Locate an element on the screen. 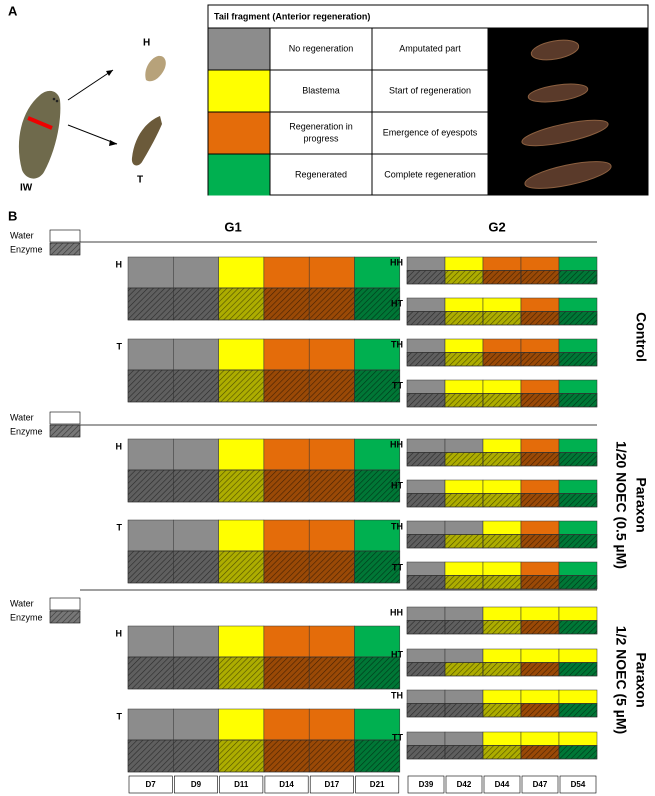 Image resolution: width=655 pixels, height=796 pixels. day-label: D17 is located at coordinates (332, 784).